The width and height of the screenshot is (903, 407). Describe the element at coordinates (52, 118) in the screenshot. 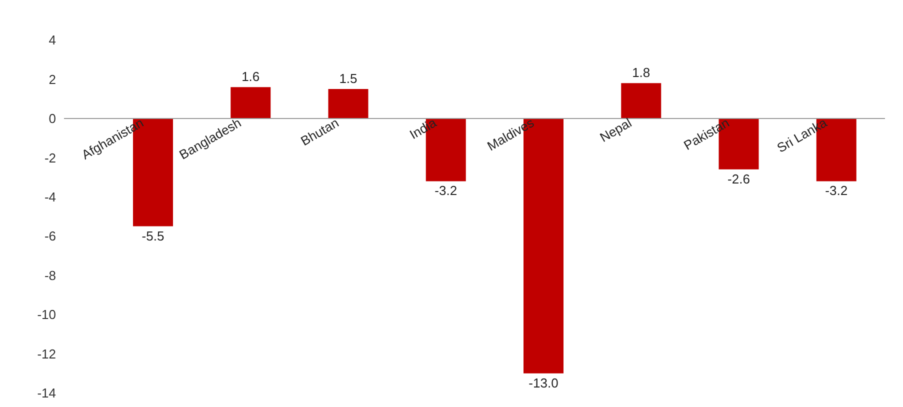

I see `y-tick-label: 0` at that location.